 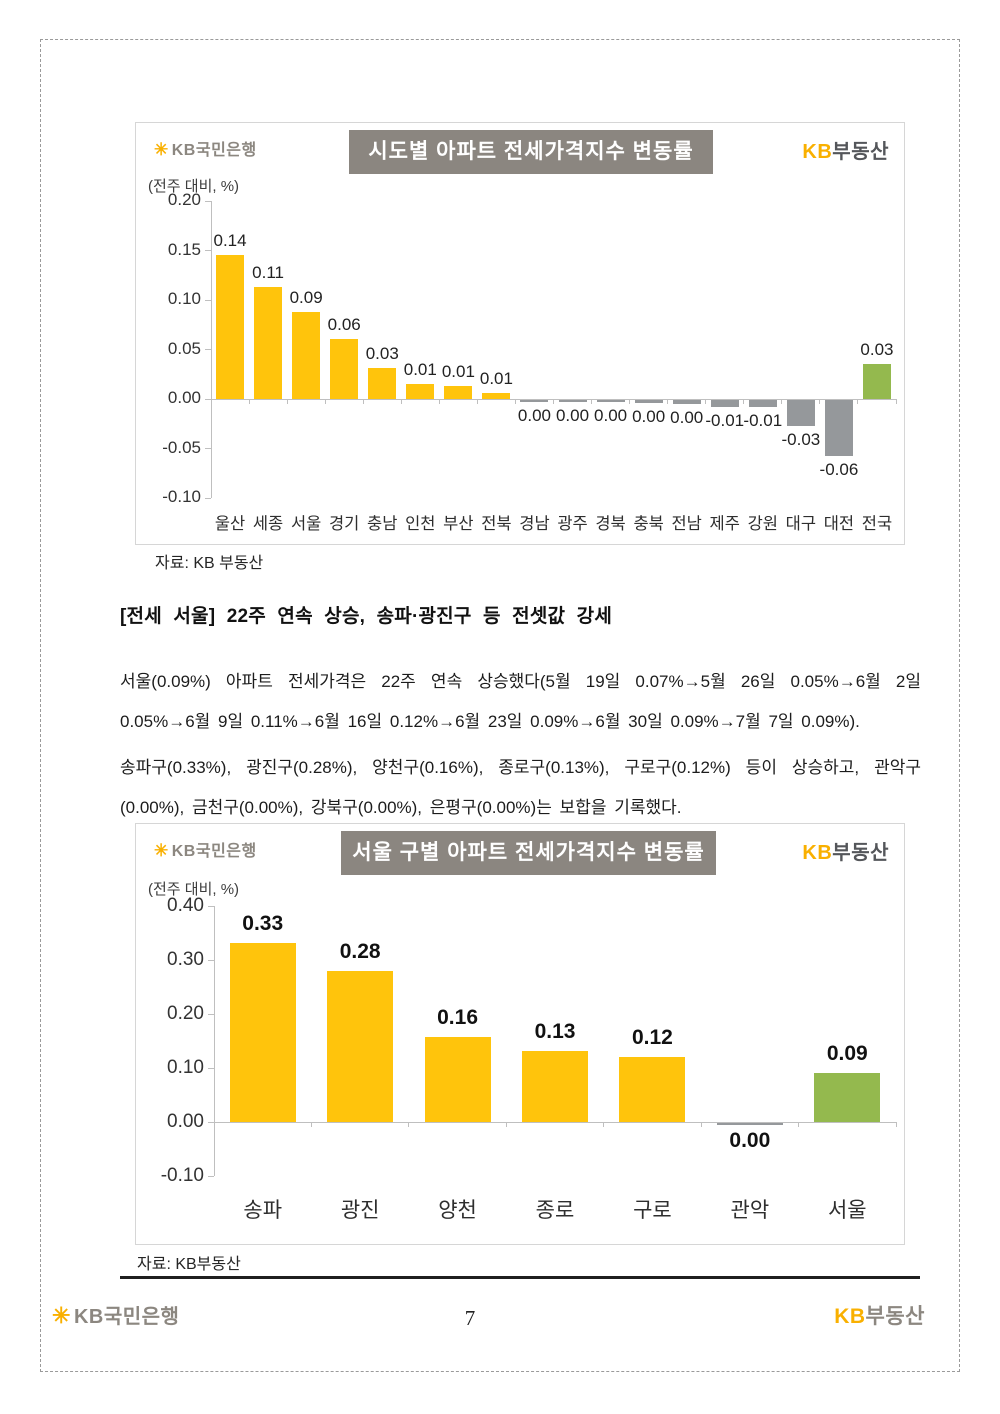 I want to click on kb-star-icon: ✳, so click(x=161, y=850).